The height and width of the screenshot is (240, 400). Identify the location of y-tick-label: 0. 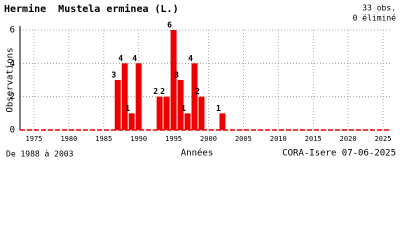
(12, 131).